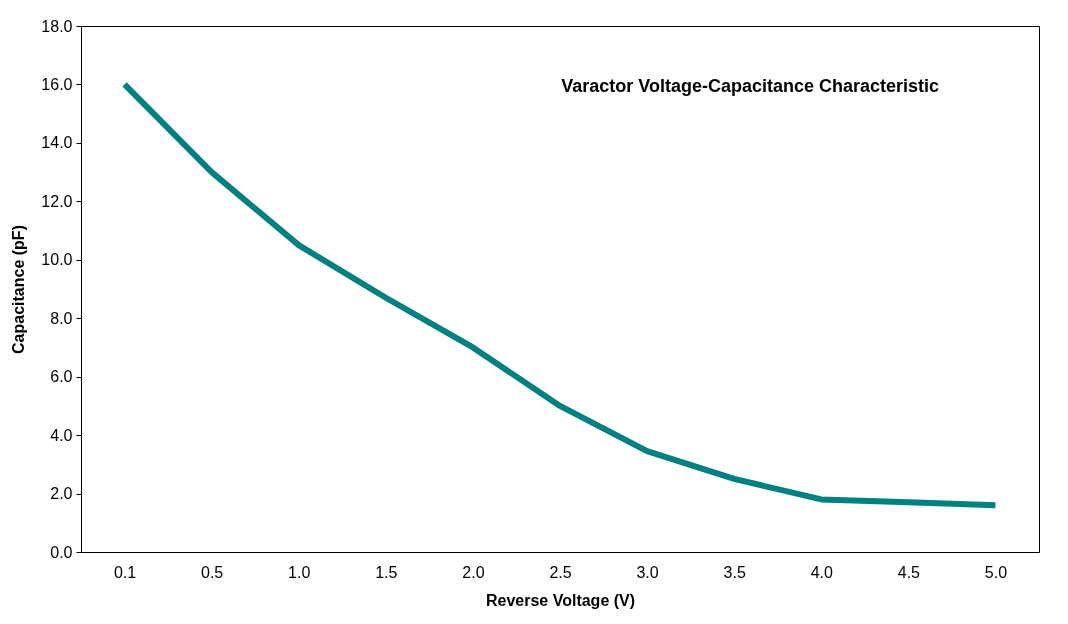 The width and height of the screenshot is (1068, 624). What do you see at coordinates (125, 572) in the screenshot?
I see `x-tick-label: 0.1` at bounding box center [125, 572].